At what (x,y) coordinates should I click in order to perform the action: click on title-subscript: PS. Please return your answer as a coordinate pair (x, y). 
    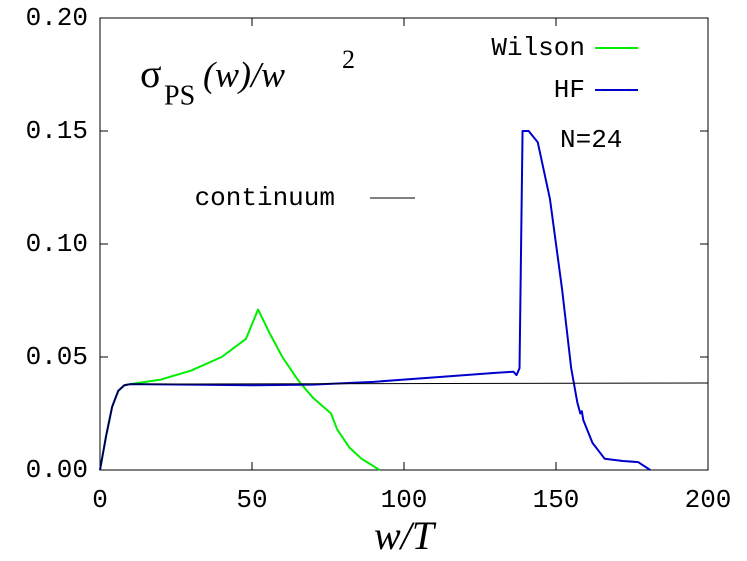
    Looking at the image, I should click on (179, 95).